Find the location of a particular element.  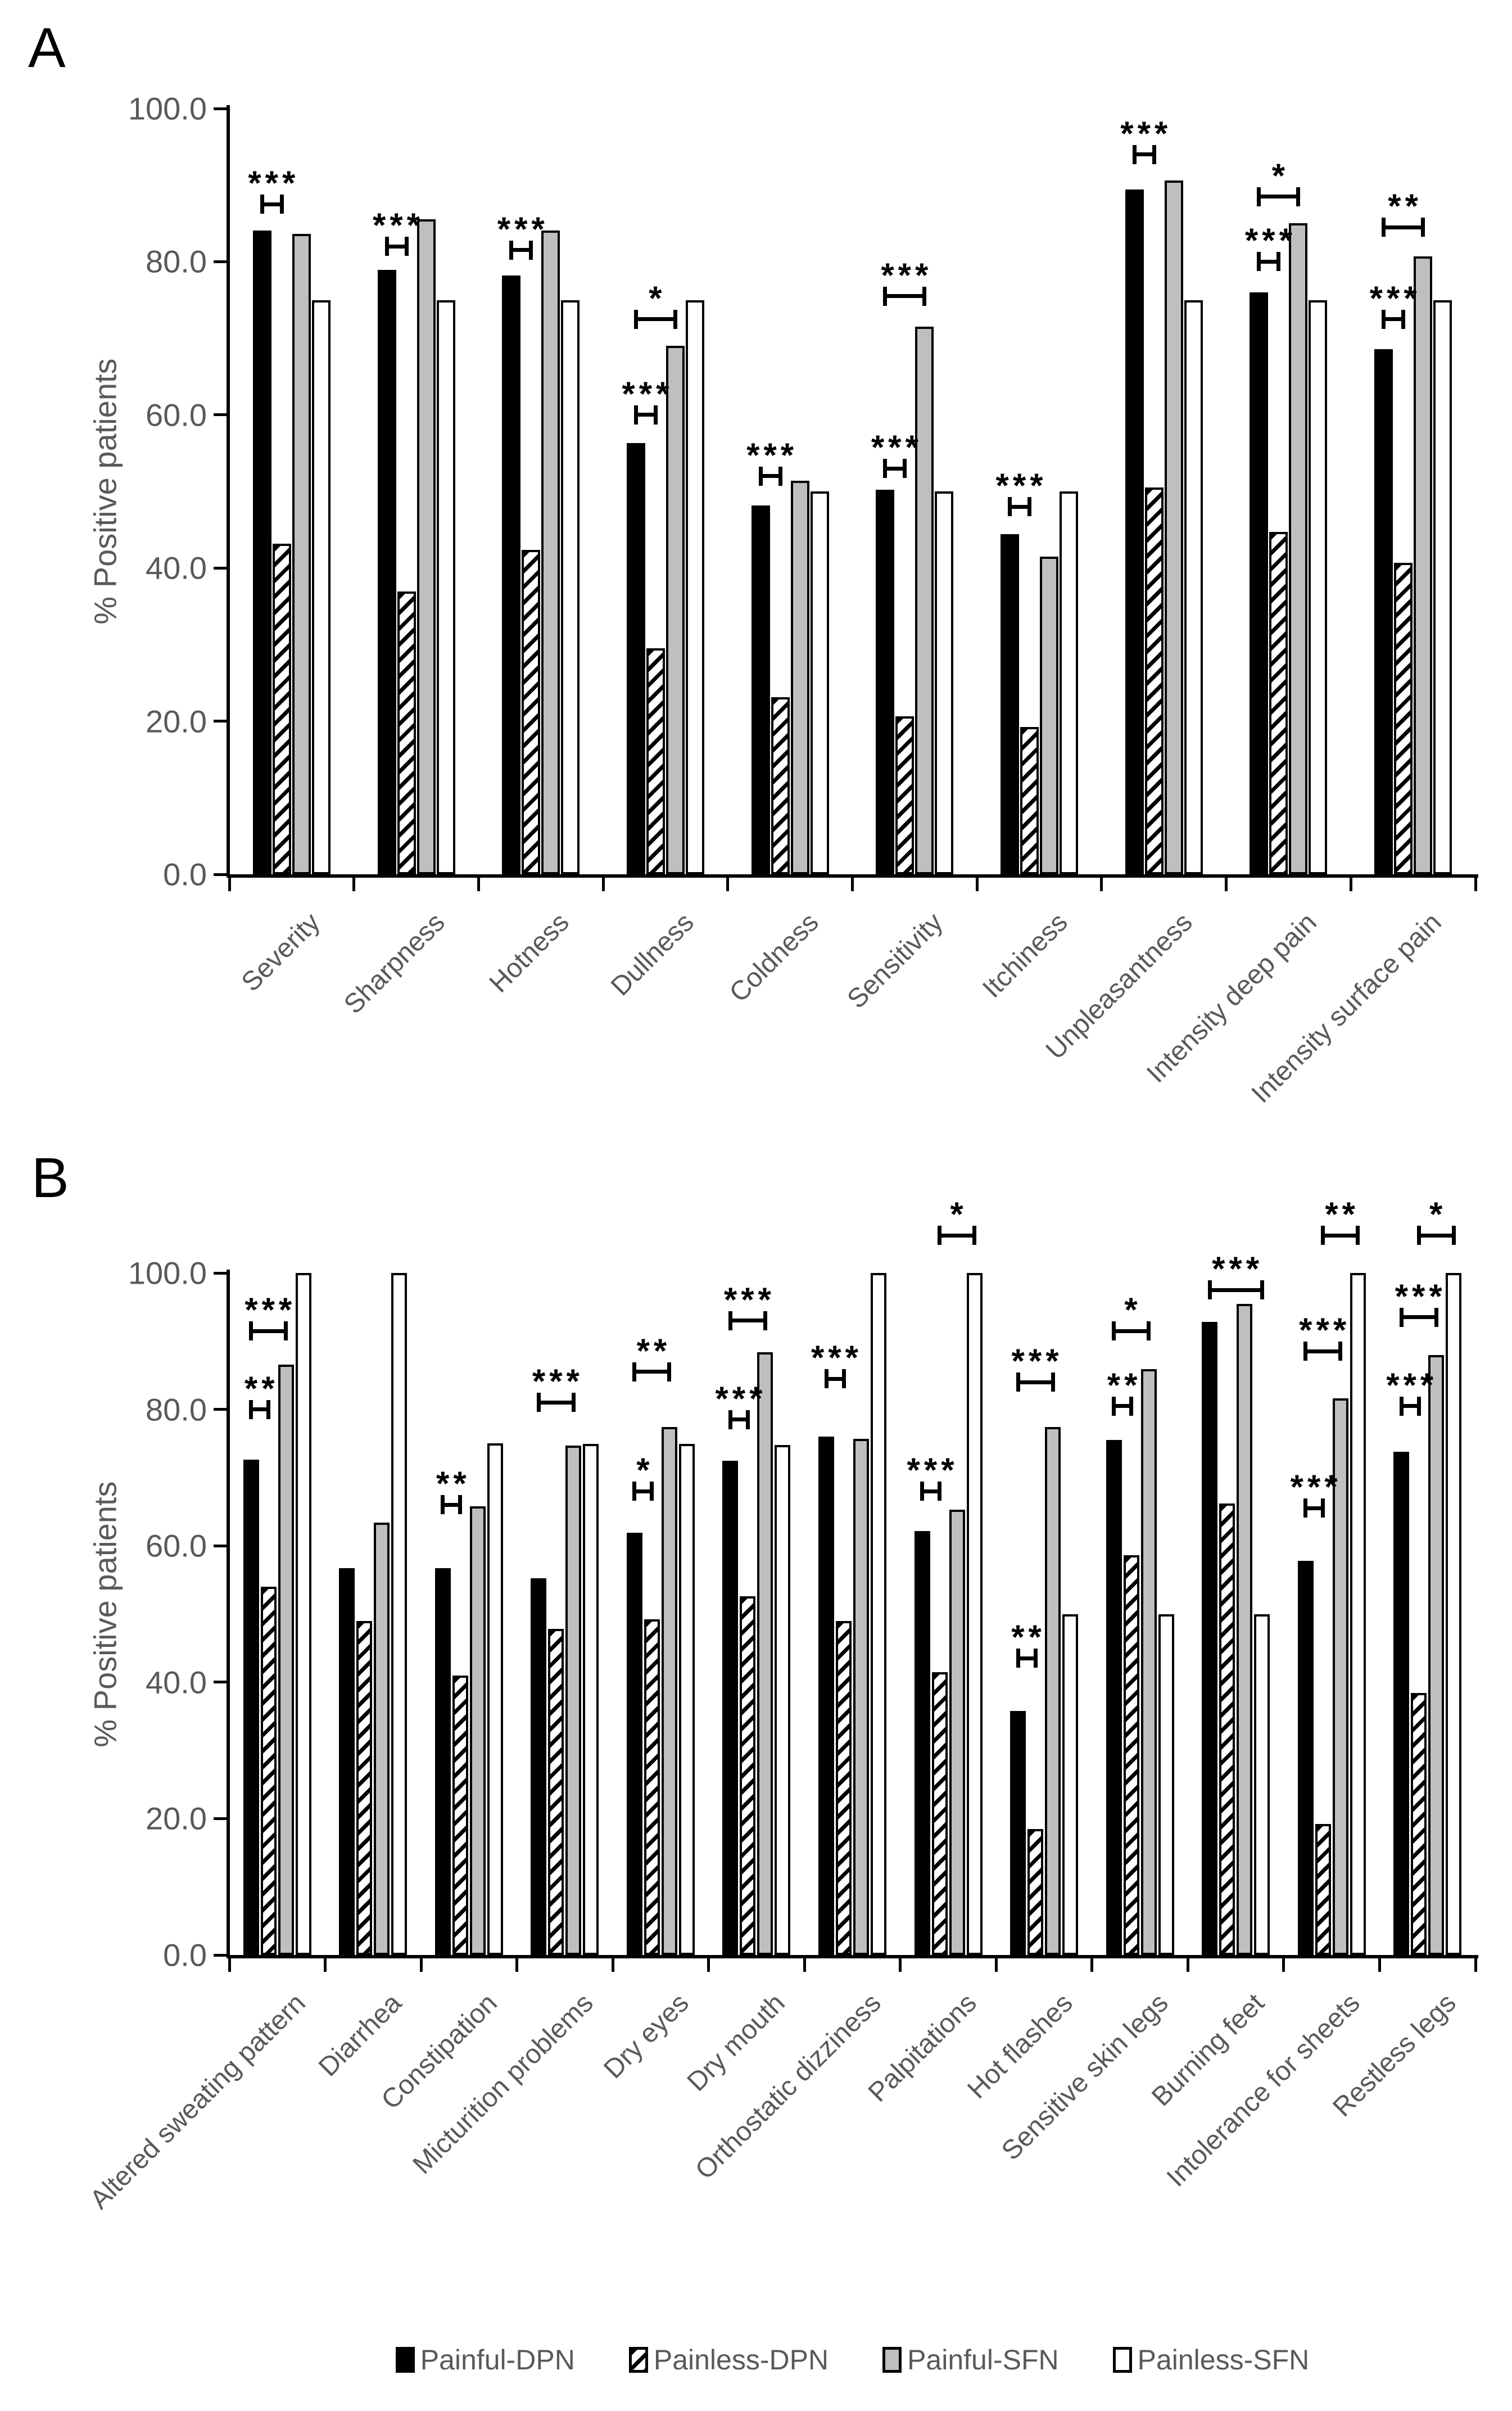

legend-item-painful-dpn: Painful-DPN is located at coordinates (485, 2360).